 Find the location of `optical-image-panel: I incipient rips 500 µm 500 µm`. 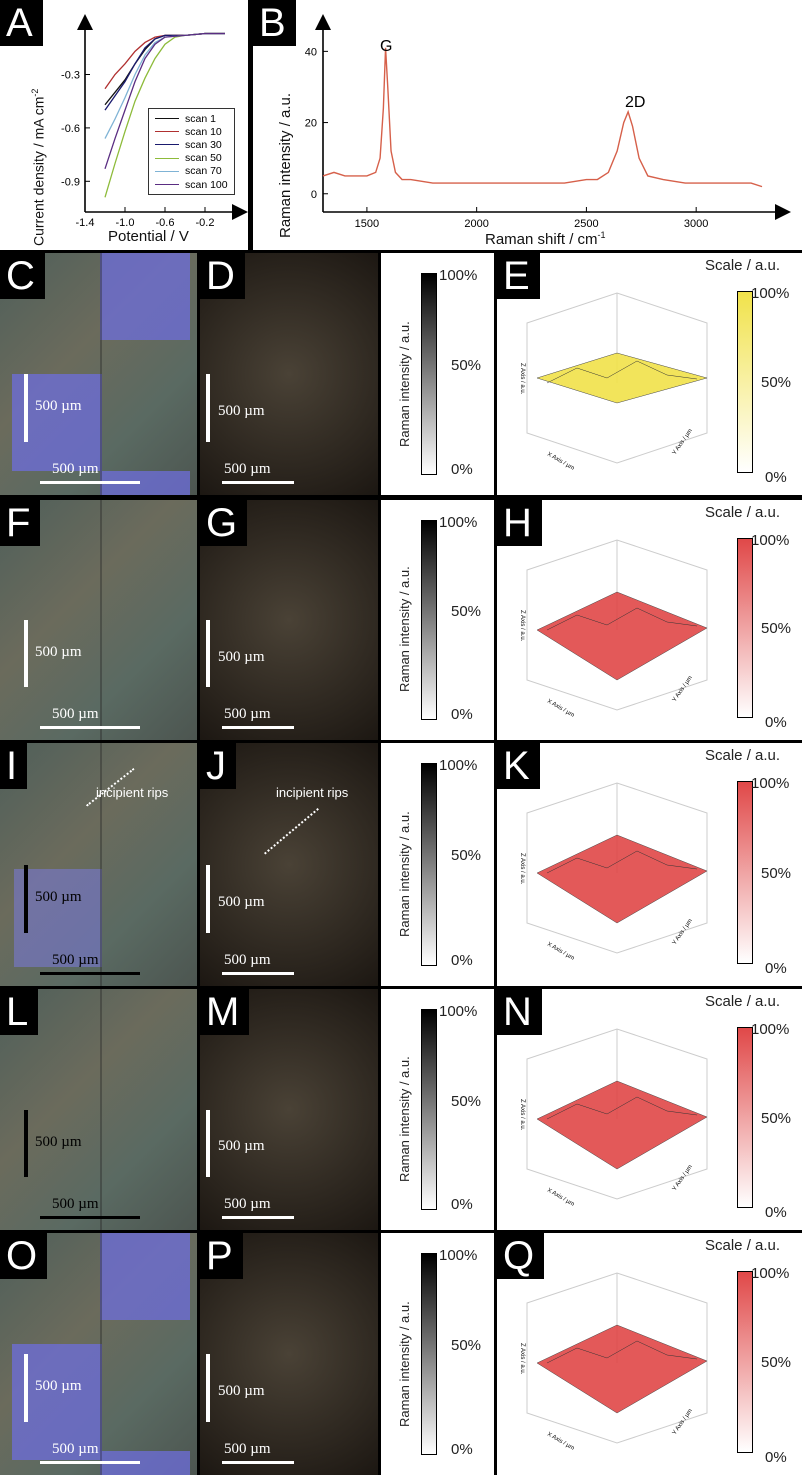

optical-image-panel: I incipient rips 500 µm 500 µm is located at coordinates (98, 864).